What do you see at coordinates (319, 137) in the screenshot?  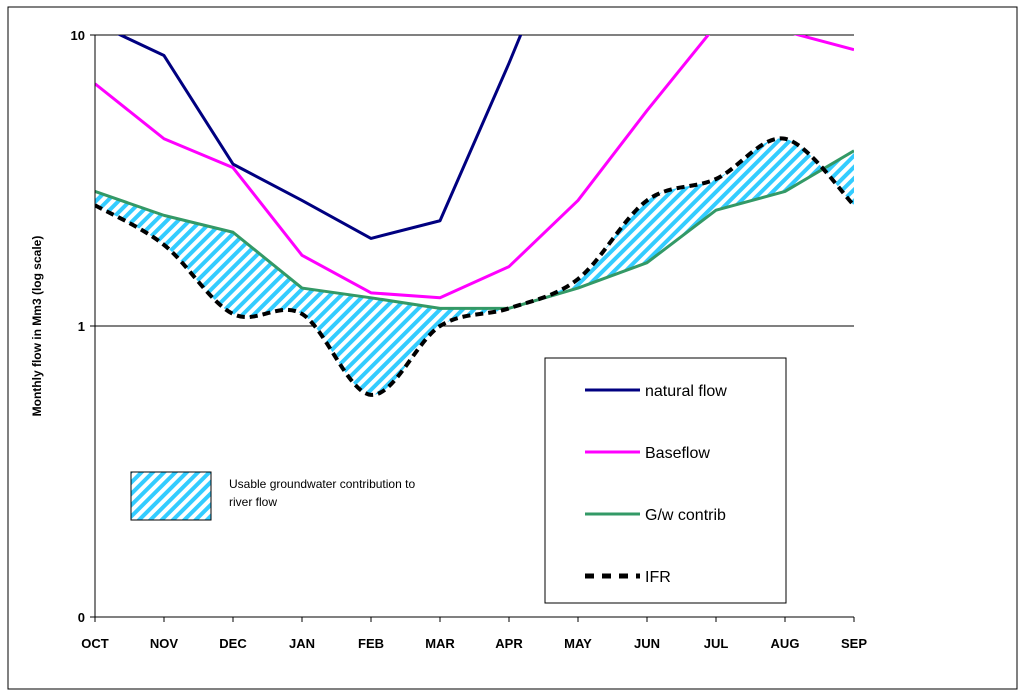 I see `series-line-natural-flow` at bounding box center [319, 137].